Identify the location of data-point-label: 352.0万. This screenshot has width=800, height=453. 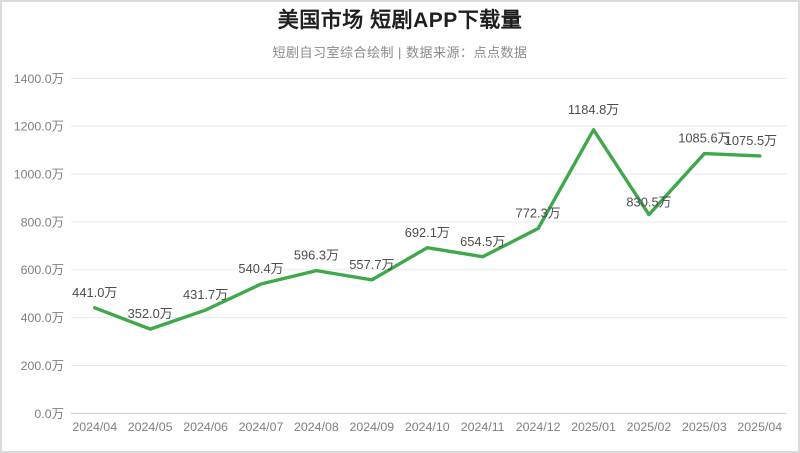
(150, 313).